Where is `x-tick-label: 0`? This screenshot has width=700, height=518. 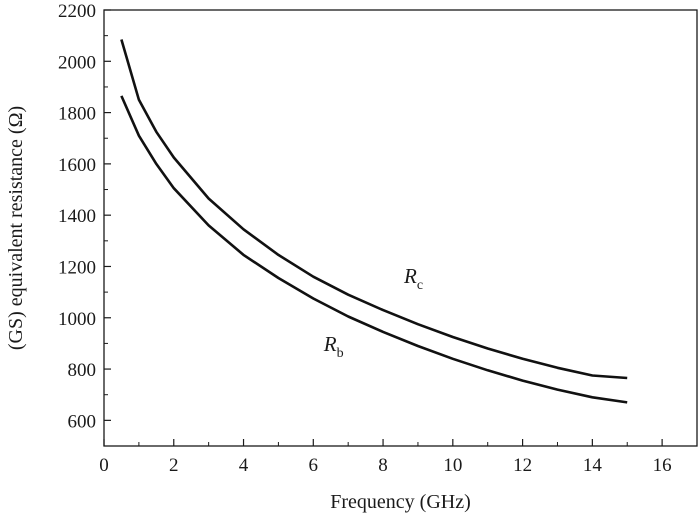
x-tick-label: 0 is located at coordinates (104, 465).